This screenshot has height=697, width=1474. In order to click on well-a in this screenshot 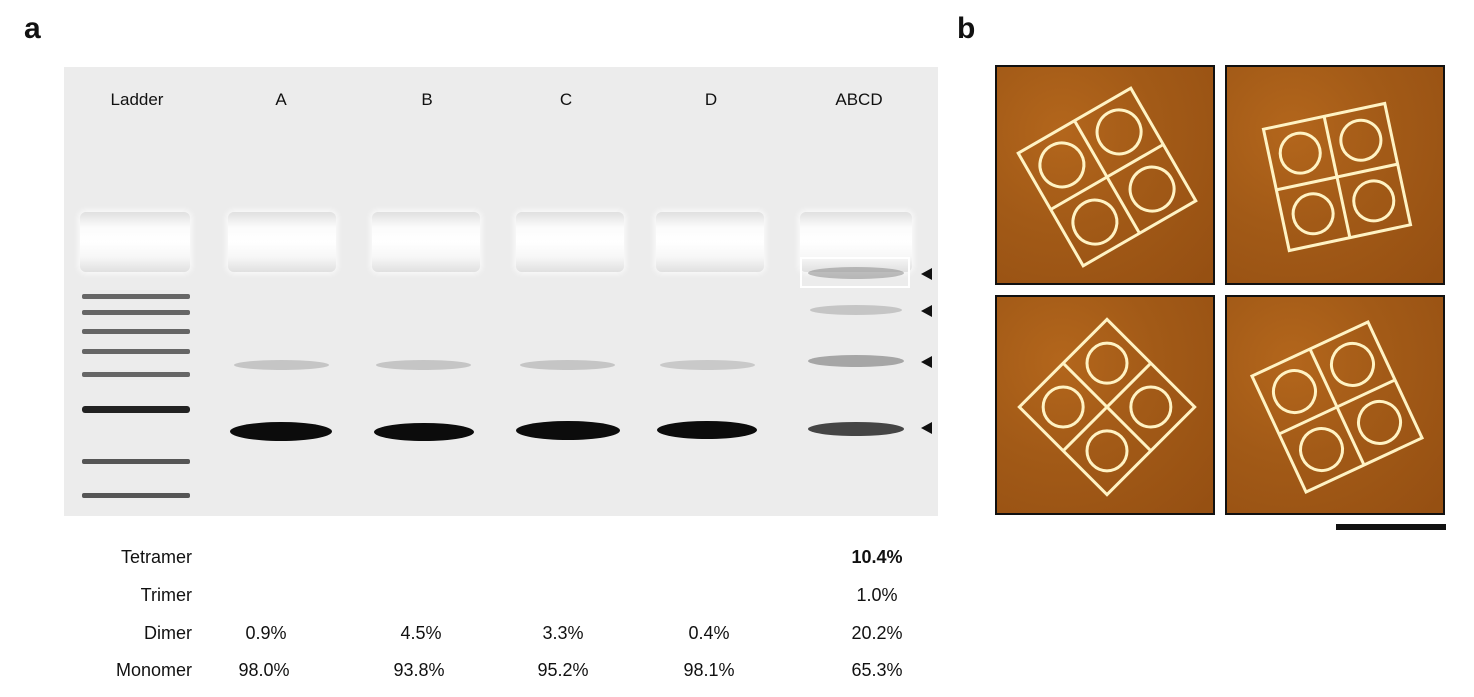, I will do `click(282, 242)`.